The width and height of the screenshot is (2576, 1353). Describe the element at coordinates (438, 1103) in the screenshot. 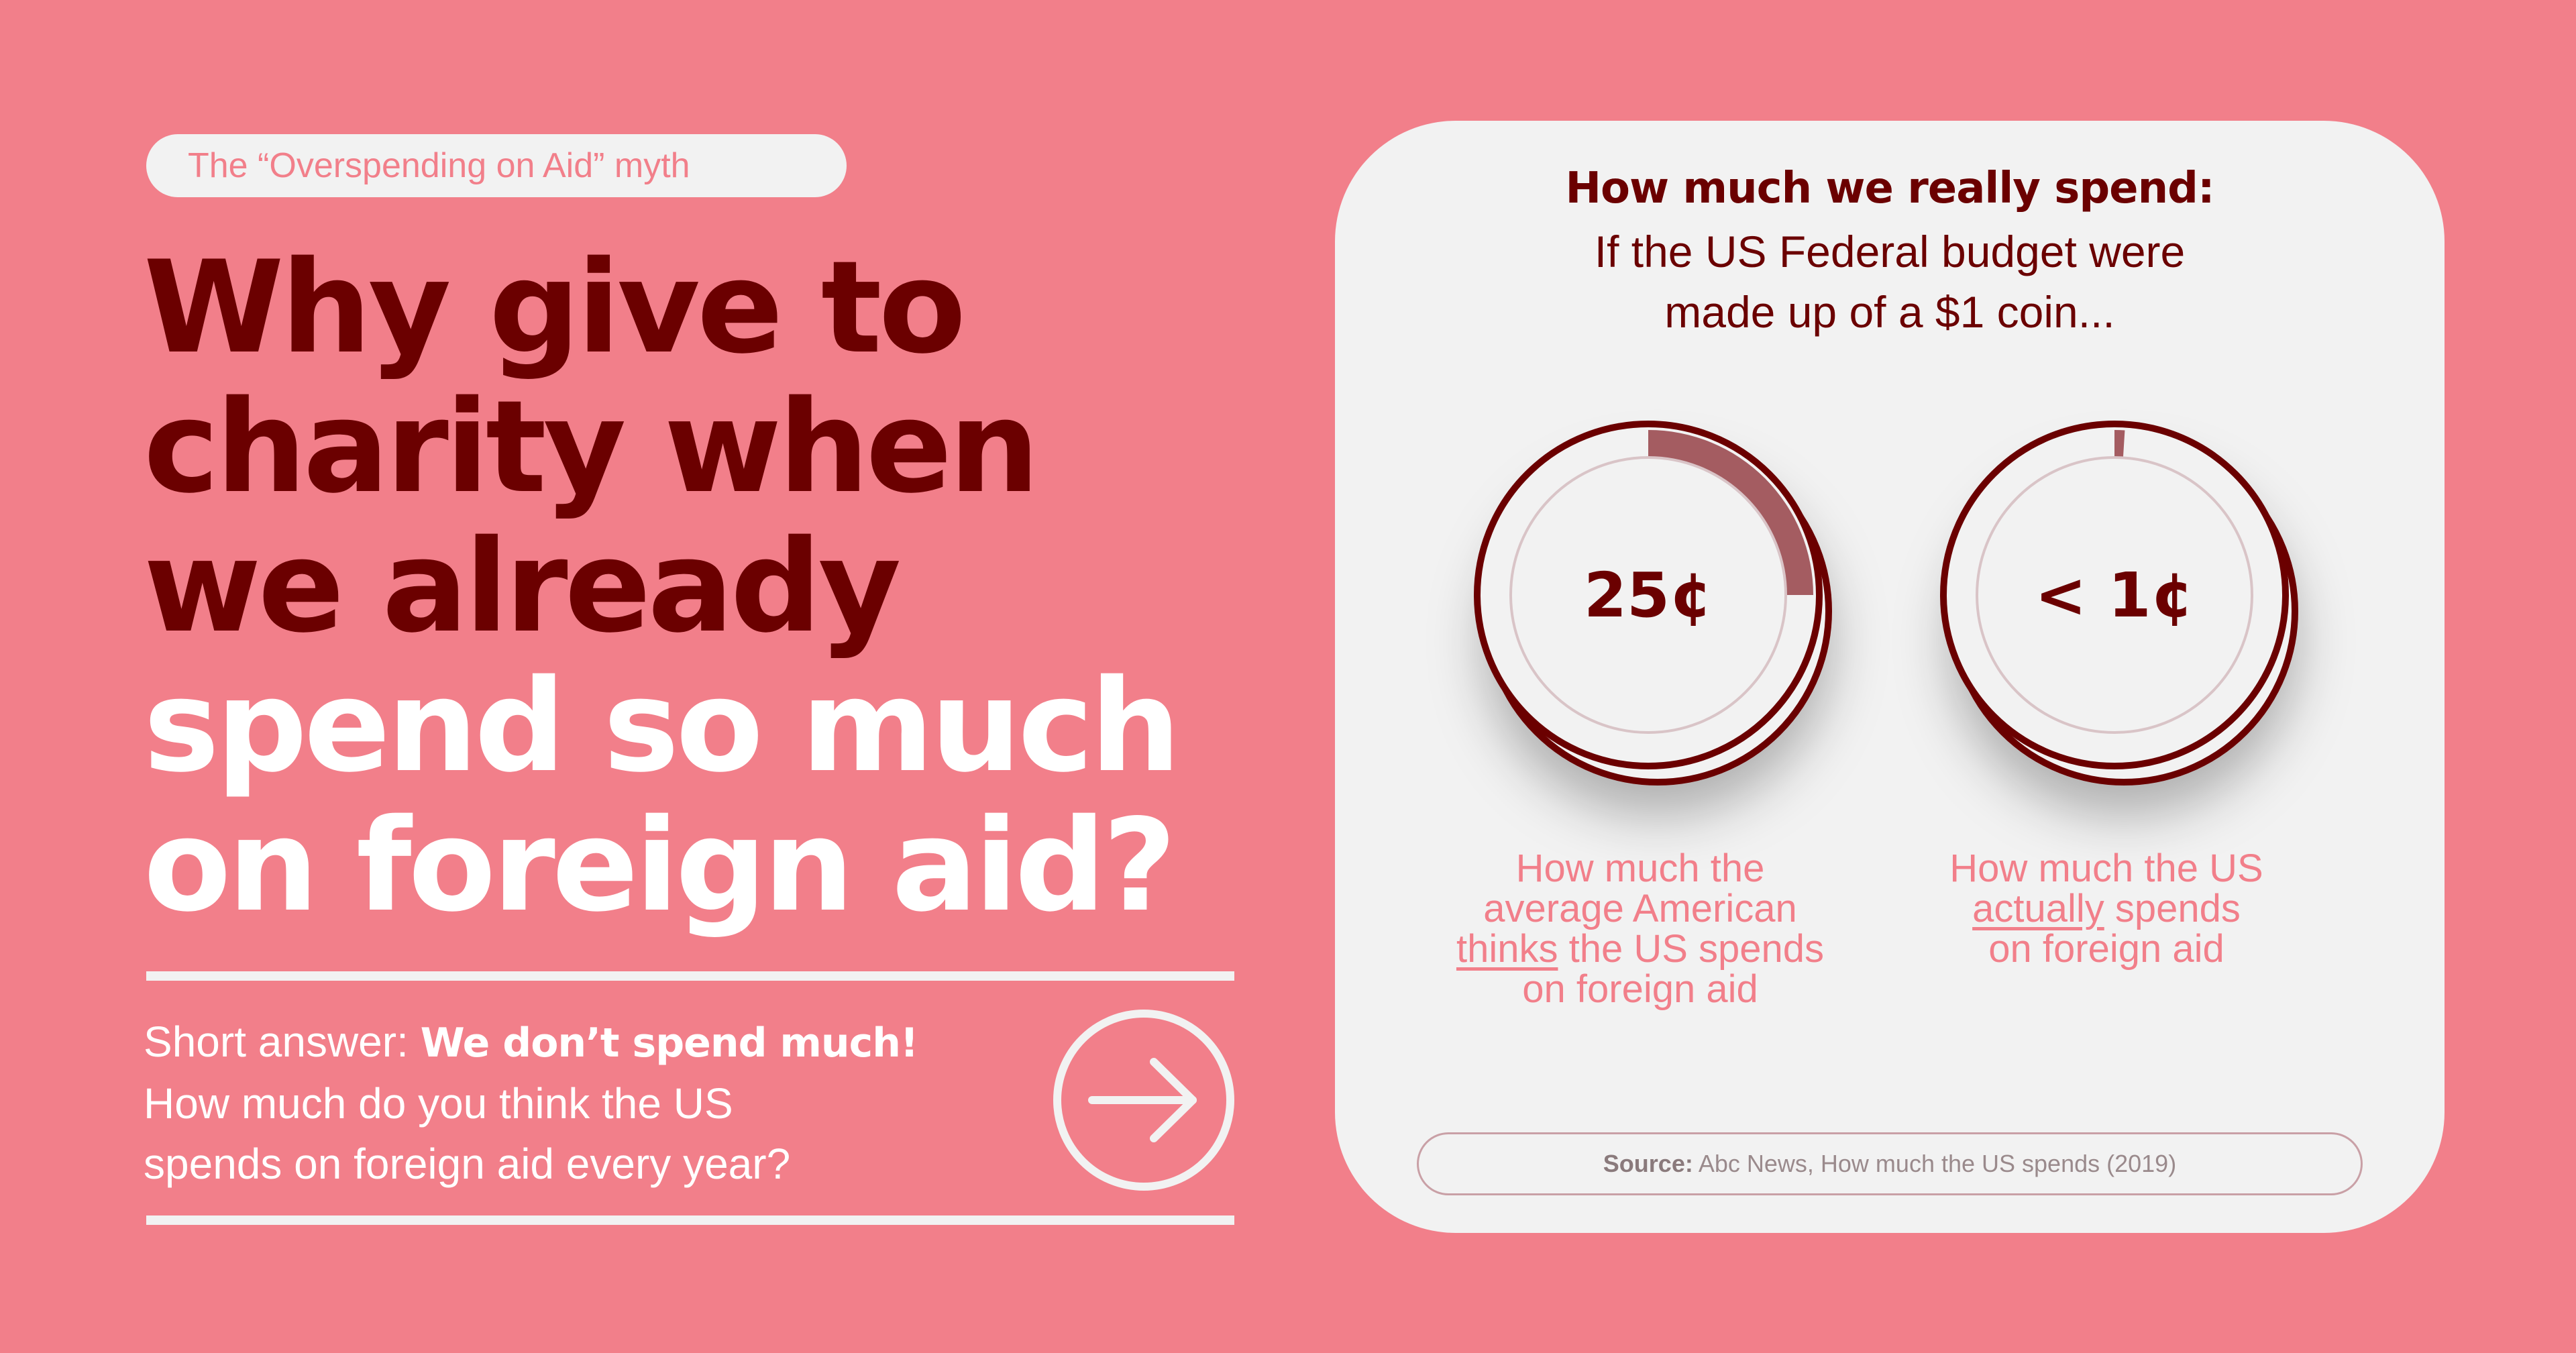

I see `short-answer-line-2: How much do you think the US` at that location.